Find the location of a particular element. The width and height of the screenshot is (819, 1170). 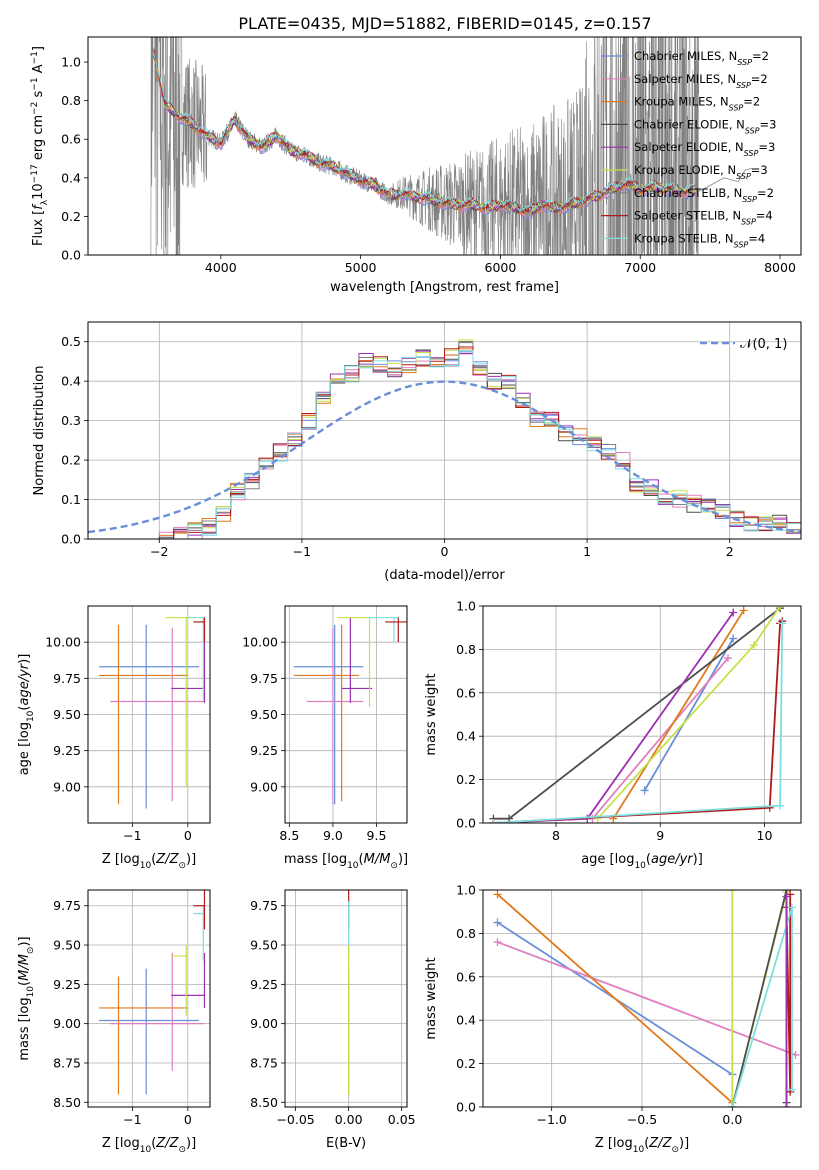

x-axis-label: Z [log10(Z/Z⊙)] is located at coordinates (642, 1145).